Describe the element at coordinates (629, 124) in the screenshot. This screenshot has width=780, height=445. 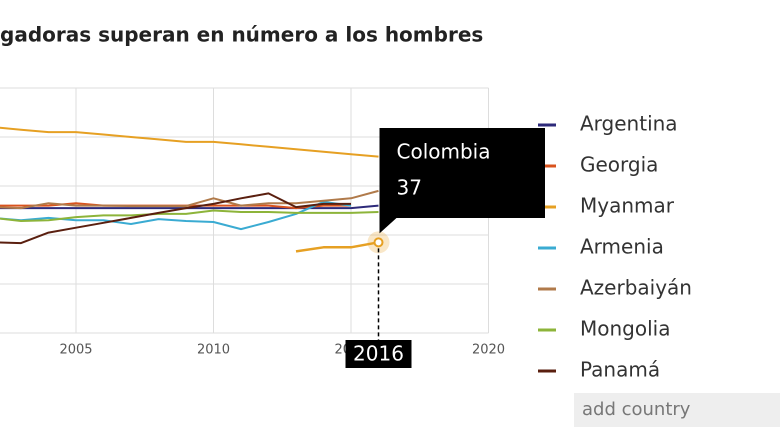
I see `legend-label: Argentina` at that location.